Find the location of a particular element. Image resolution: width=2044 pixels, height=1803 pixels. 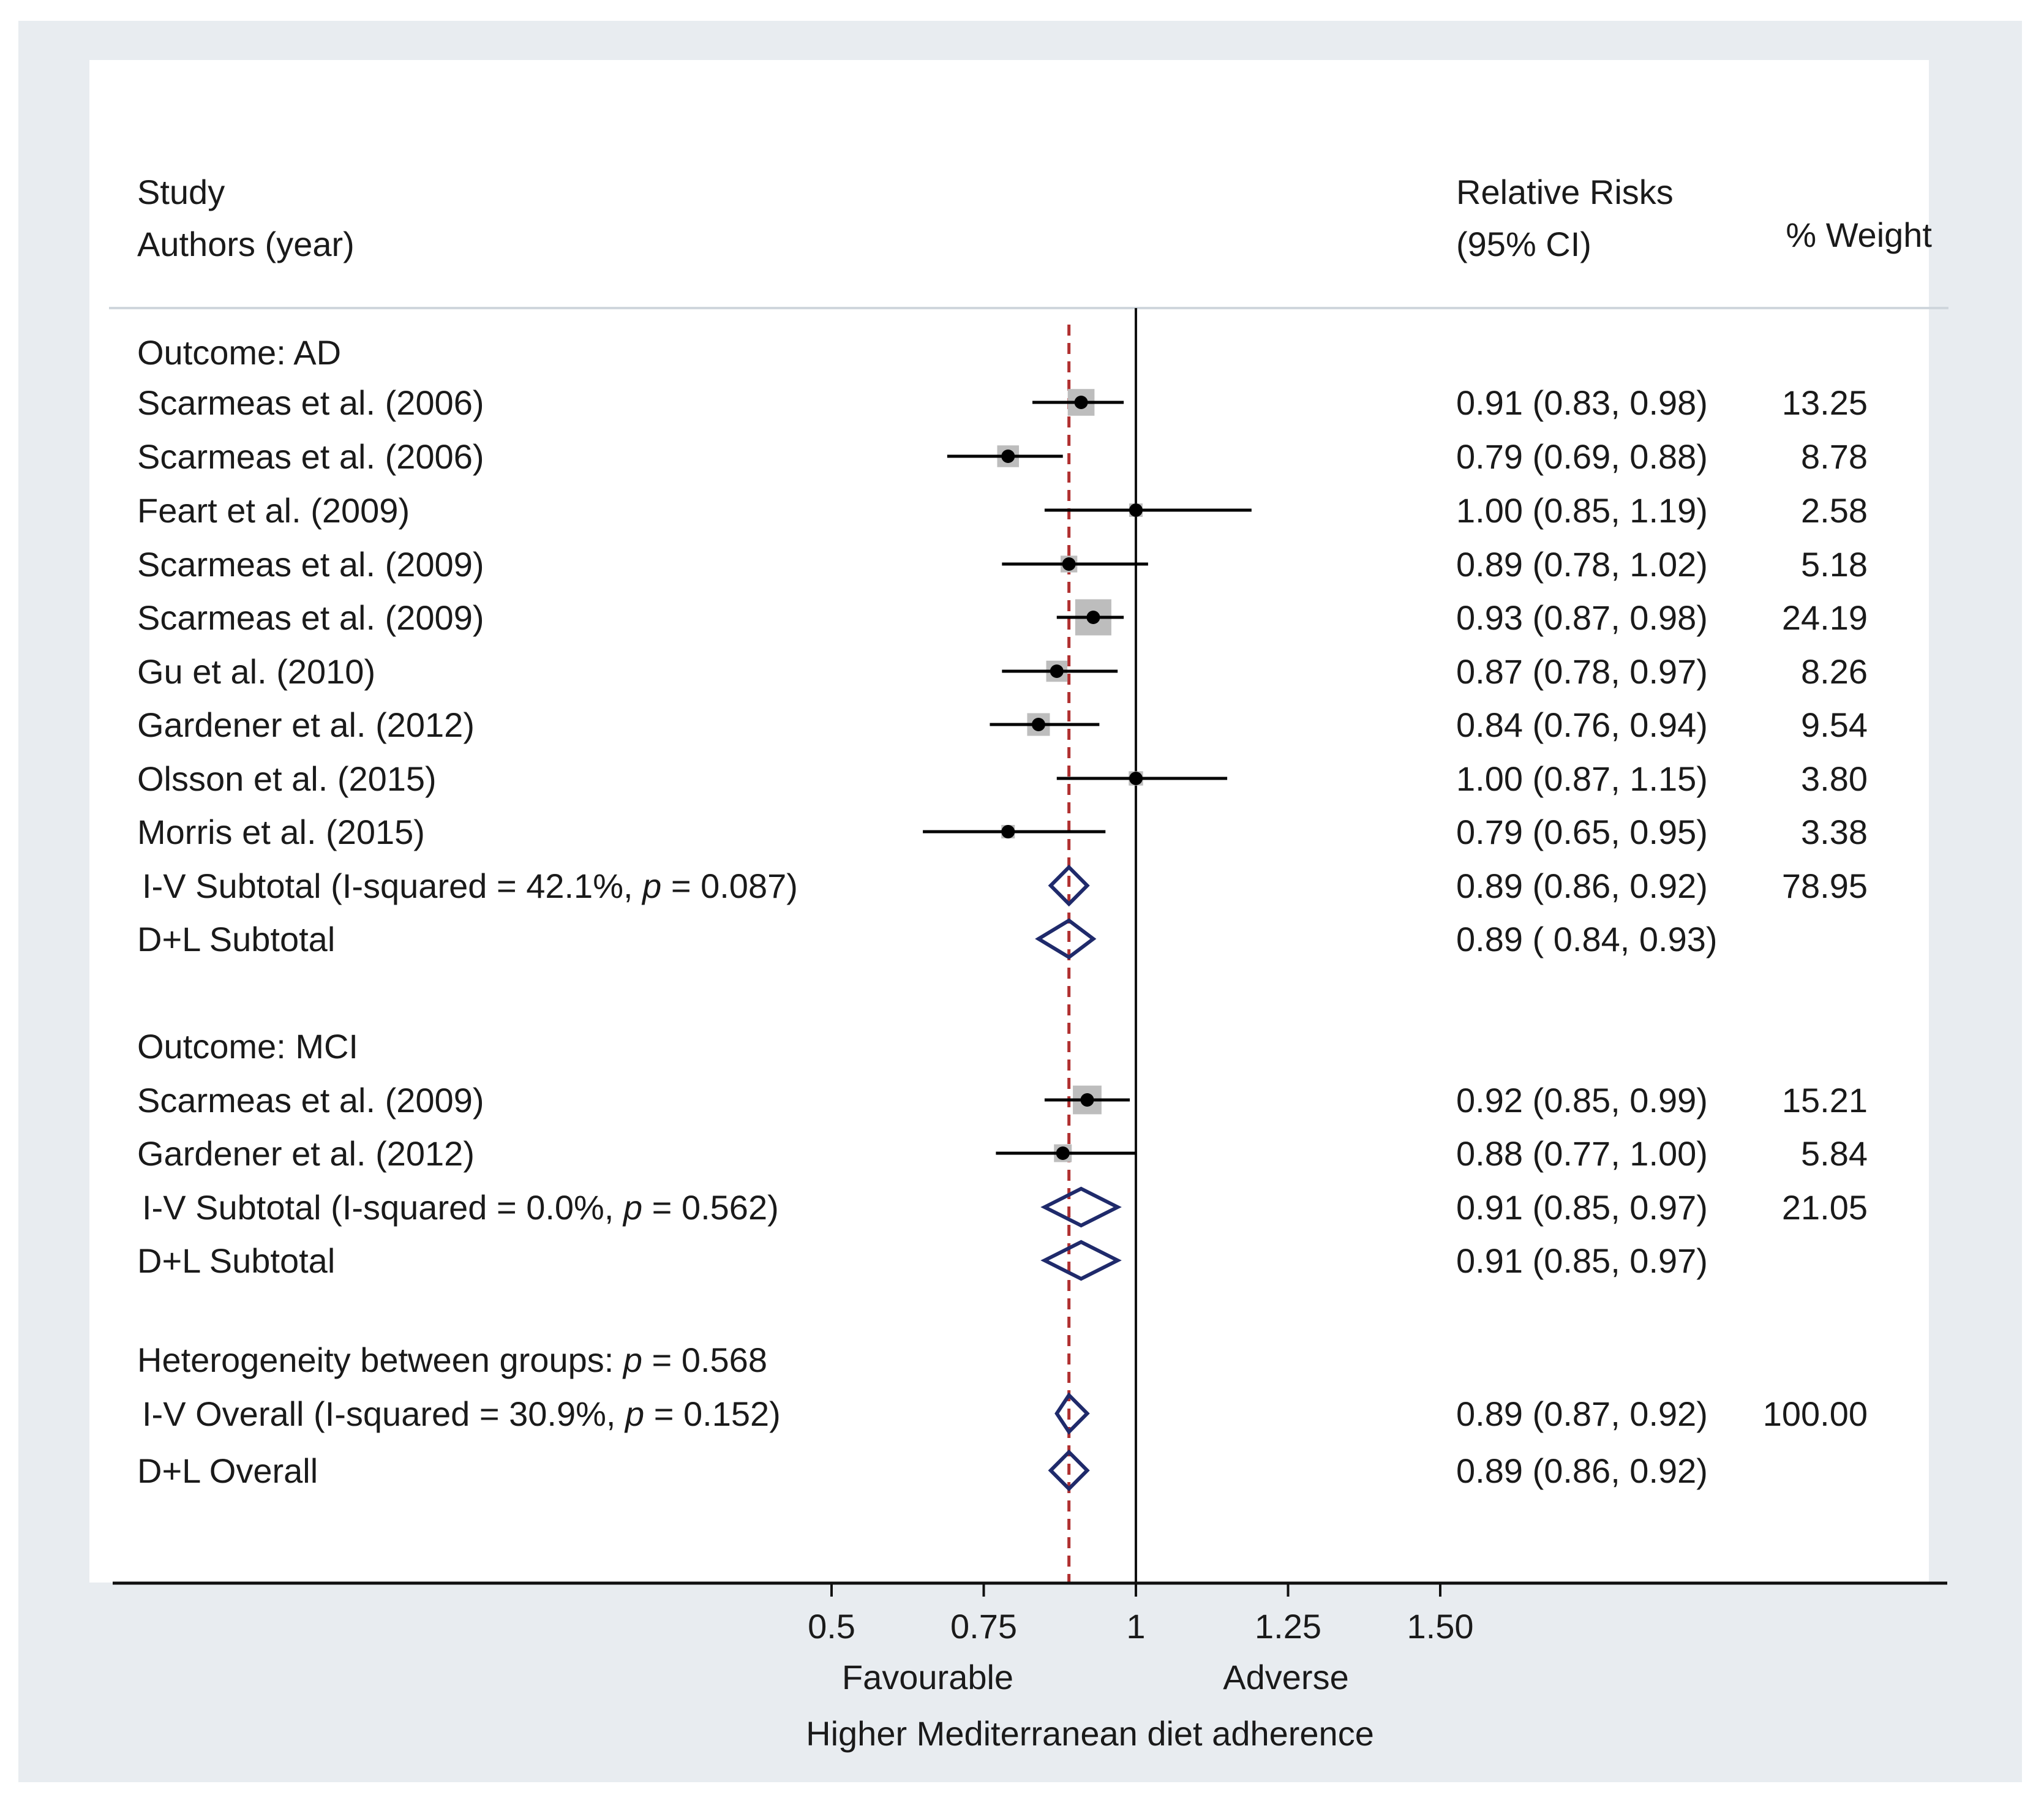

x-tick-label: 1.25 is located at coordinates (1288, 1626).